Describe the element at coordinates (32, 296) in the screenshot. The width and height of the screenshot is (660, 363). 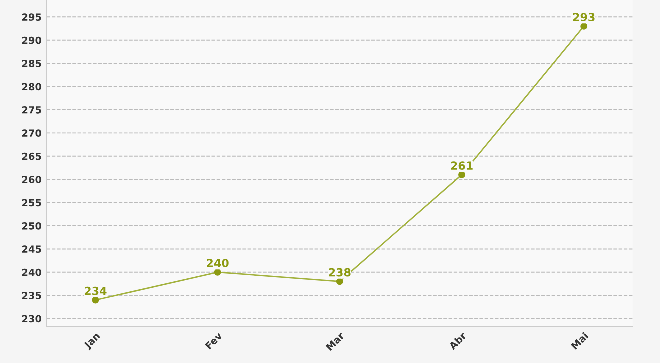
I see `y-tick-label: 235` at that location.